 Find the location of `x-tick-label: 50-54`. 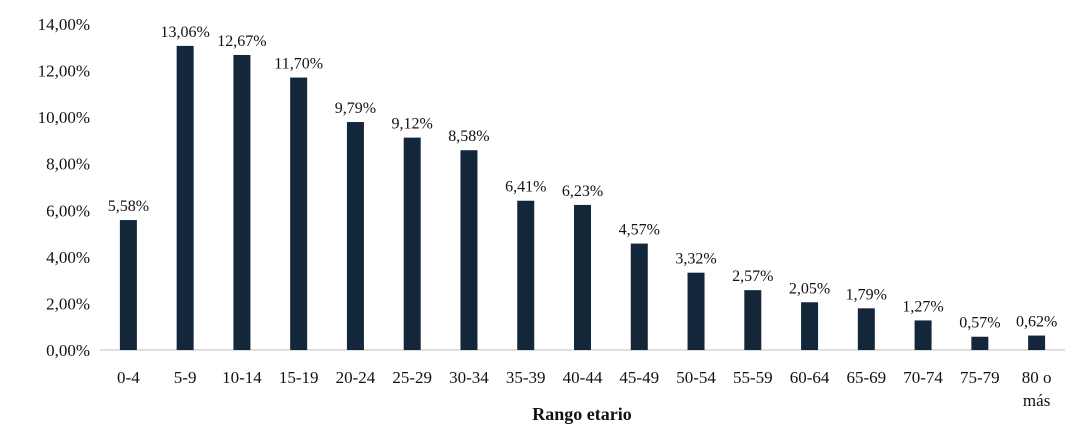

x-tick-label: 50-54 is located at coordinates (696, 377).